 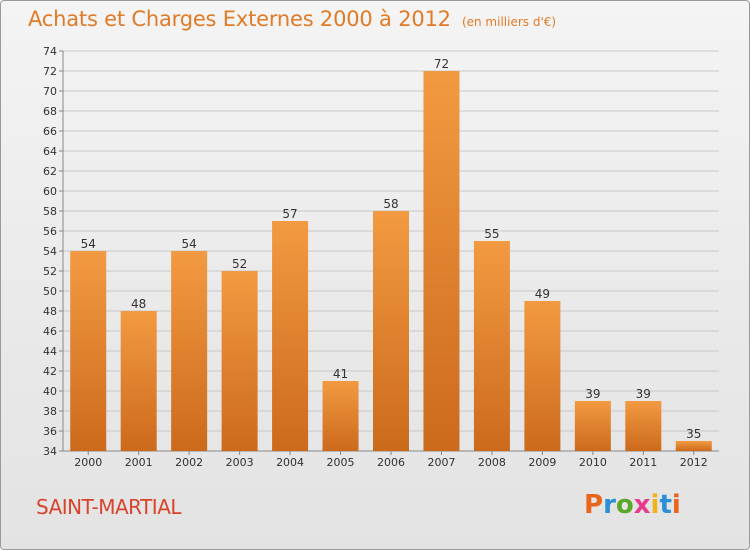 I want to click on x-tick-label: 2004, so click(x=290, y=462).